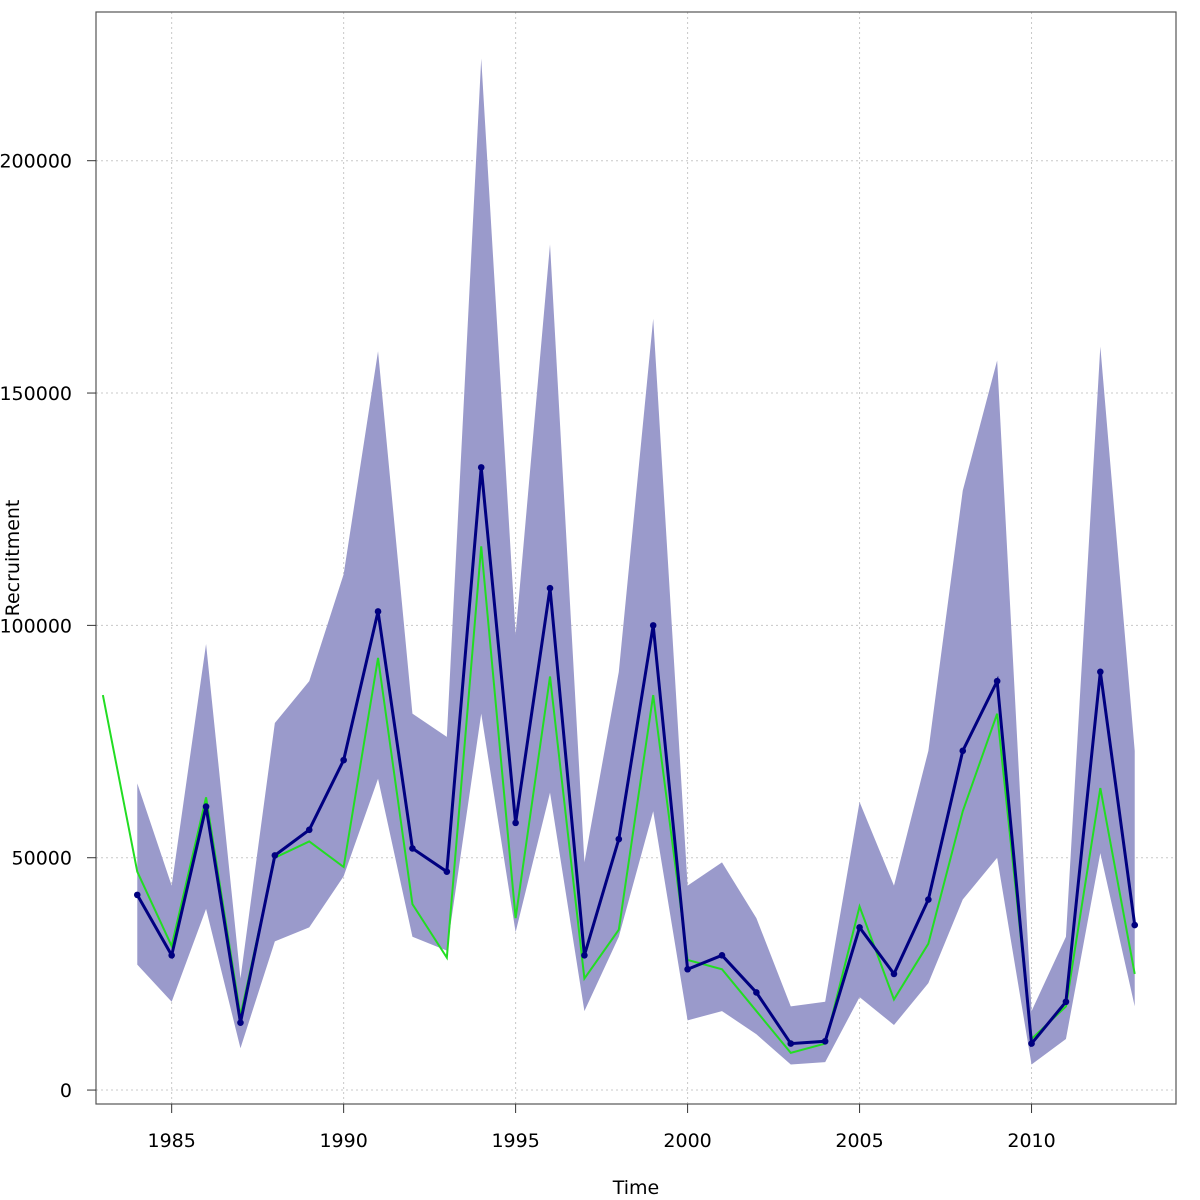  What do you see at coordinates (13, 558) in the screenshot?
I see `y-axis-title: Recruitment` at bounding box center [13, 558].